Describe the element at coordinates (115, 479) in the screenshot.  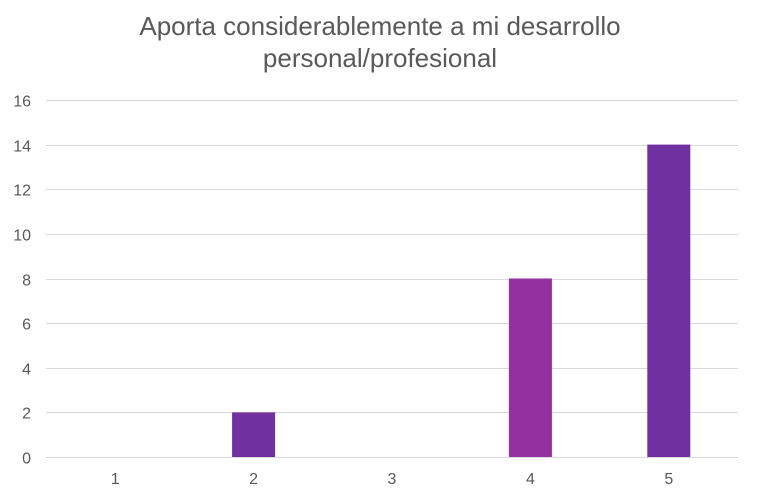
I see `x-tick-label: 1` at that location.